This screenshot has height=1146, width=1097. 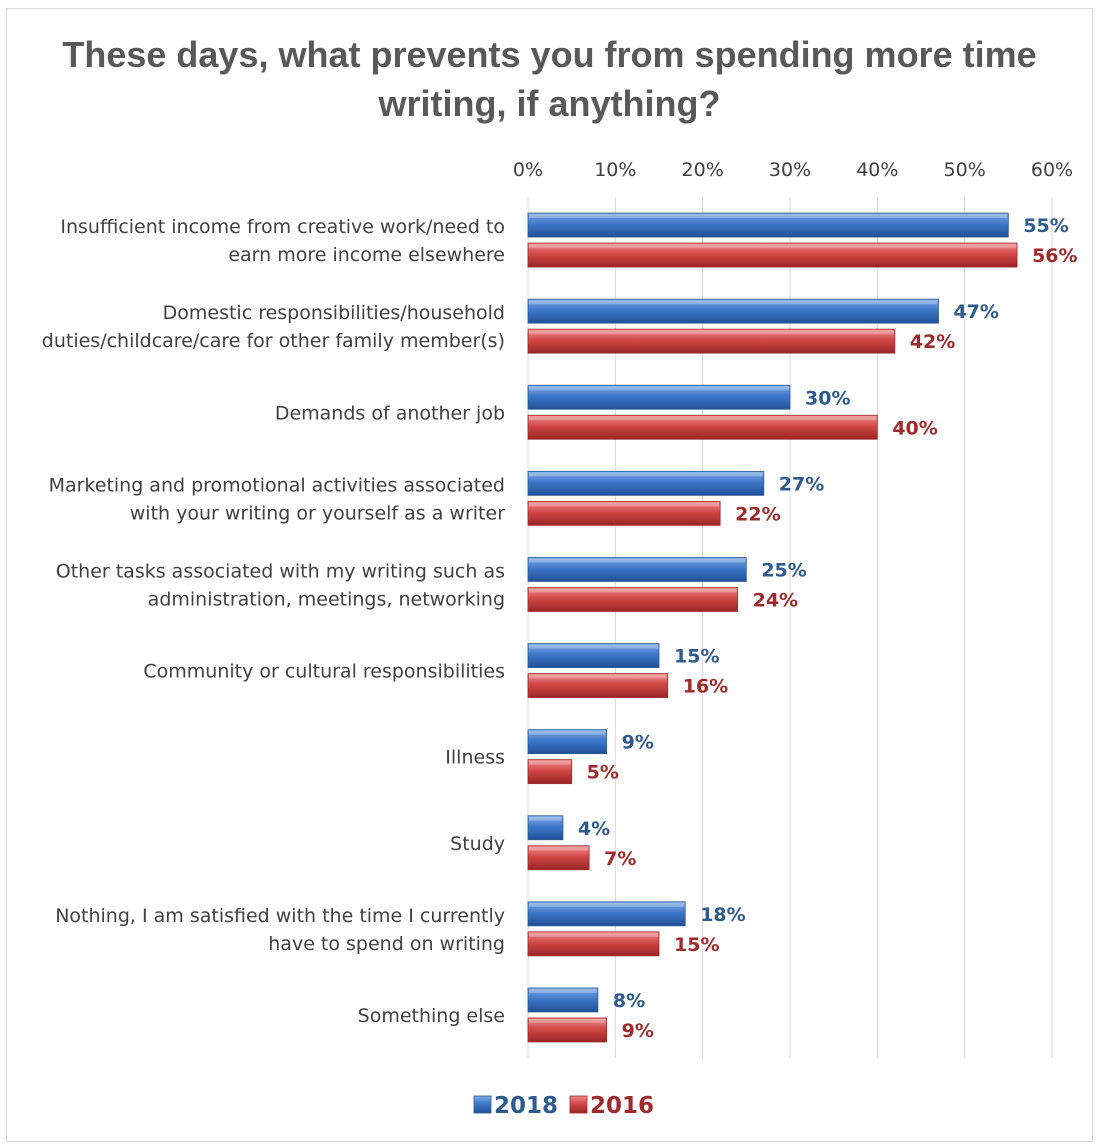 I want to click on category-label: Something else, so click(x=431, y=1016).